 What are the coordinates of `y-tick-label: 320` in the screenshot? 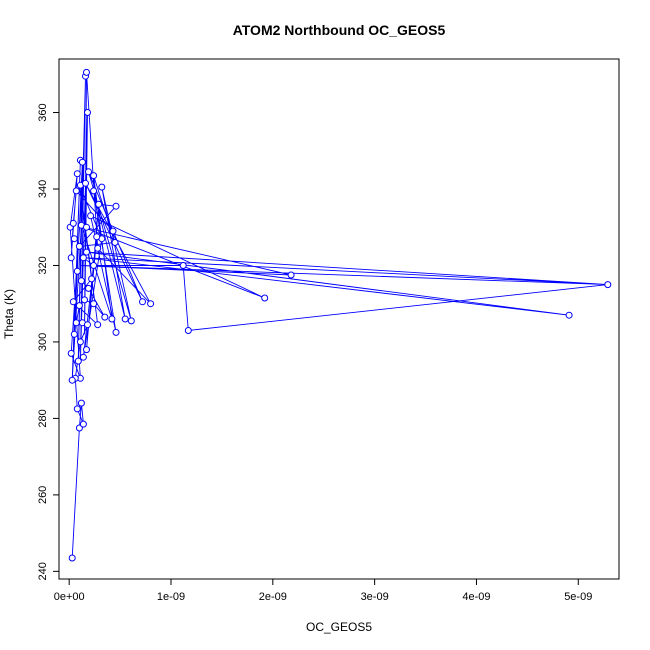 It's located at (43, 265).